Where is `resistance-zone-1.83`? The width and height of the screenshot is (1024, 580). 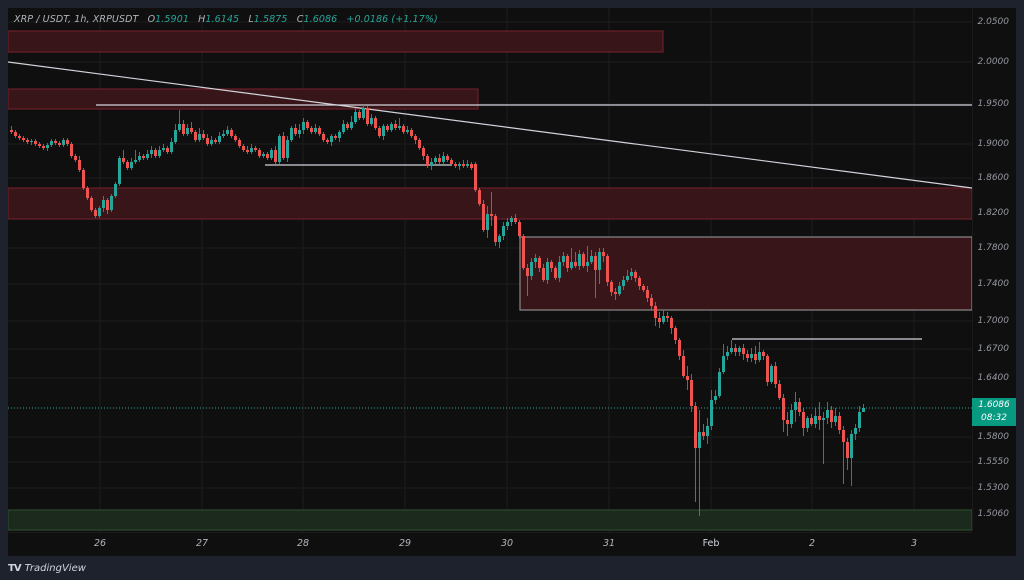 resistance-zone-1.83 is located at coordinates (490, 203).